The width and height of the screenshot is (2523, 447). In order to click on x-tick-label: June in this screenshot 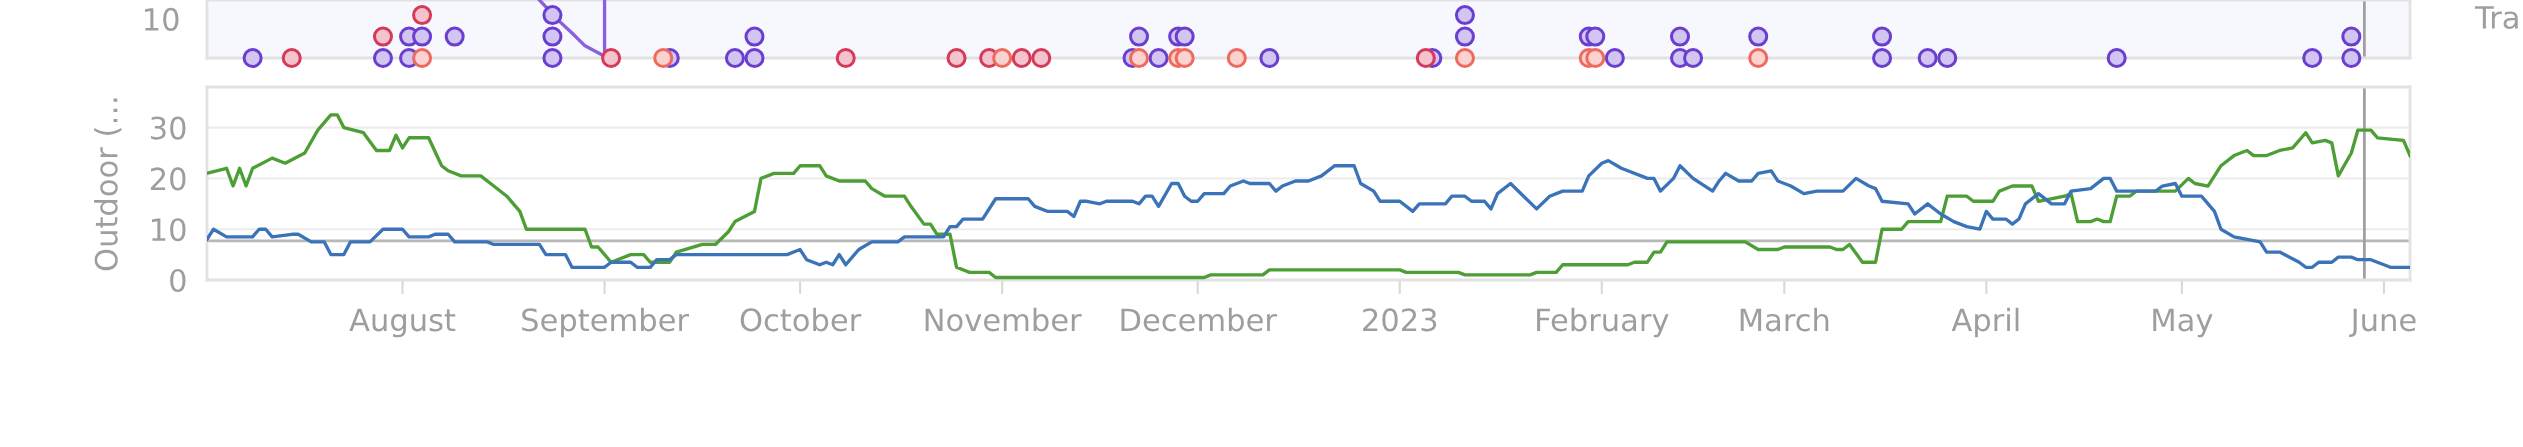, I will do `click(2382, 323)`.